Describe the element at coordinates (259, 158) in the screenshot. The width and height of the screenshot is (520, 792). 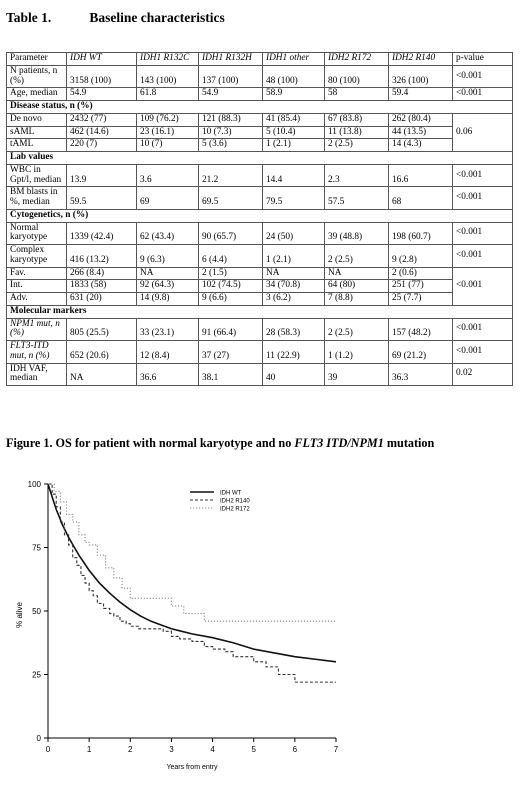
I see `section-label: Lab values` at that location.